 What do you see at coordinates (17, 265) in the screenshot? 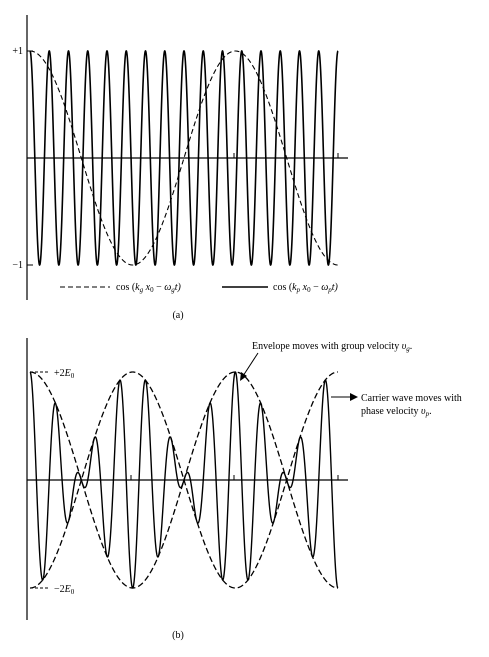
I see `y-tick-label: −1` at bounding box center [17, 265].